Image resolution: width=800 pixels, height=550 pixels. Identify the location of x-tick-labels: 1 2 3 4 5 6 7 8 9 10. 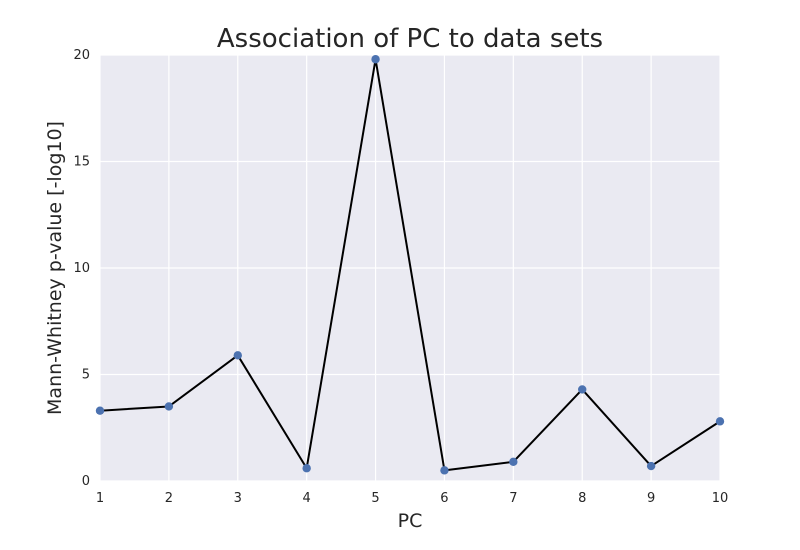
(412, 498).